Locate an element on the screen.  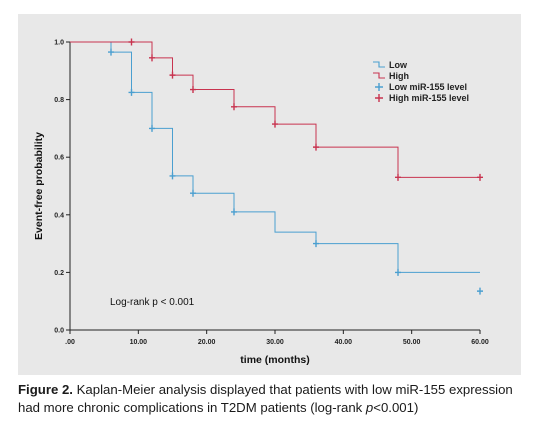
caption-p-symbol: p is located at coordinates (369, 407).